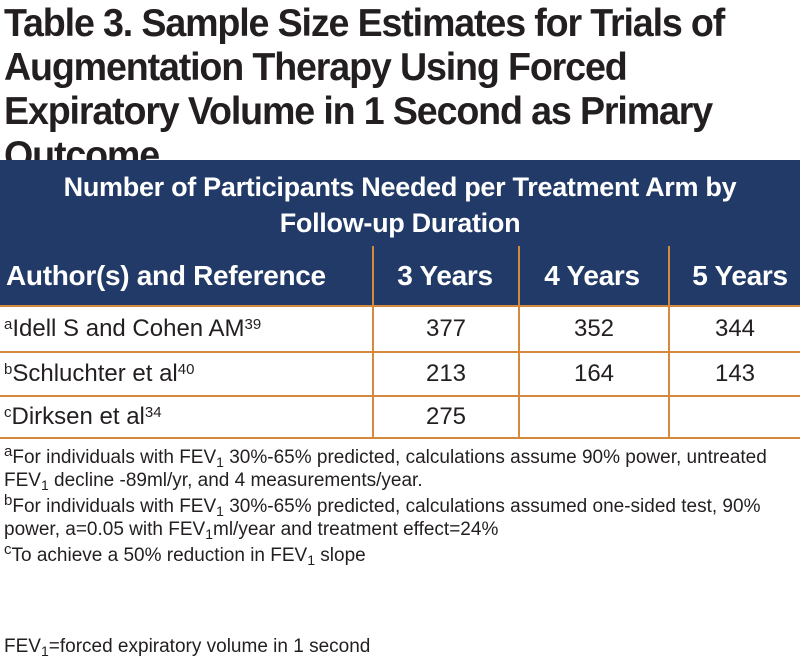 The height and width of the screenshot is (670, 800). What do you see at coordinates (209, 646) in the screenshot?
I see `abbreviation-text: =forced expiratory volume in 1 second` at bounding box center [209, 646].